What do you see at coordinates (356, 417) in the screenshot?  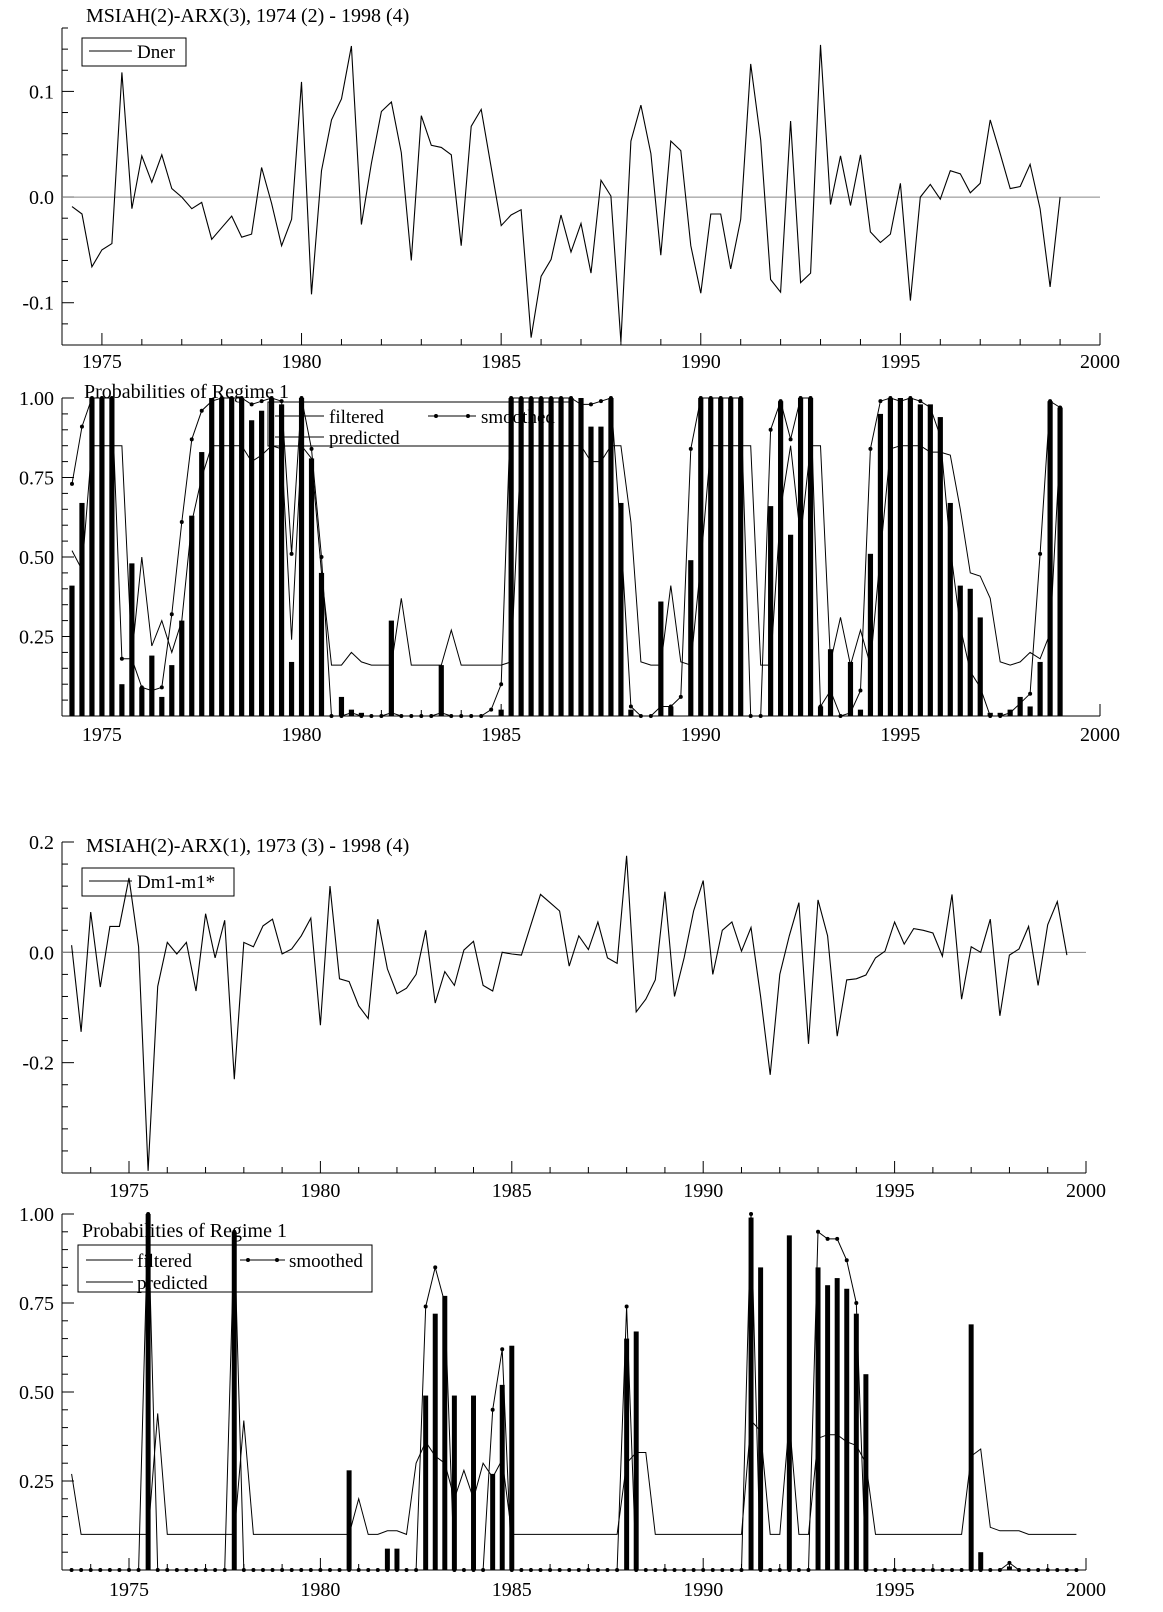 I see `legend-label-filtered: filtered` at bounding box center [356, 417].